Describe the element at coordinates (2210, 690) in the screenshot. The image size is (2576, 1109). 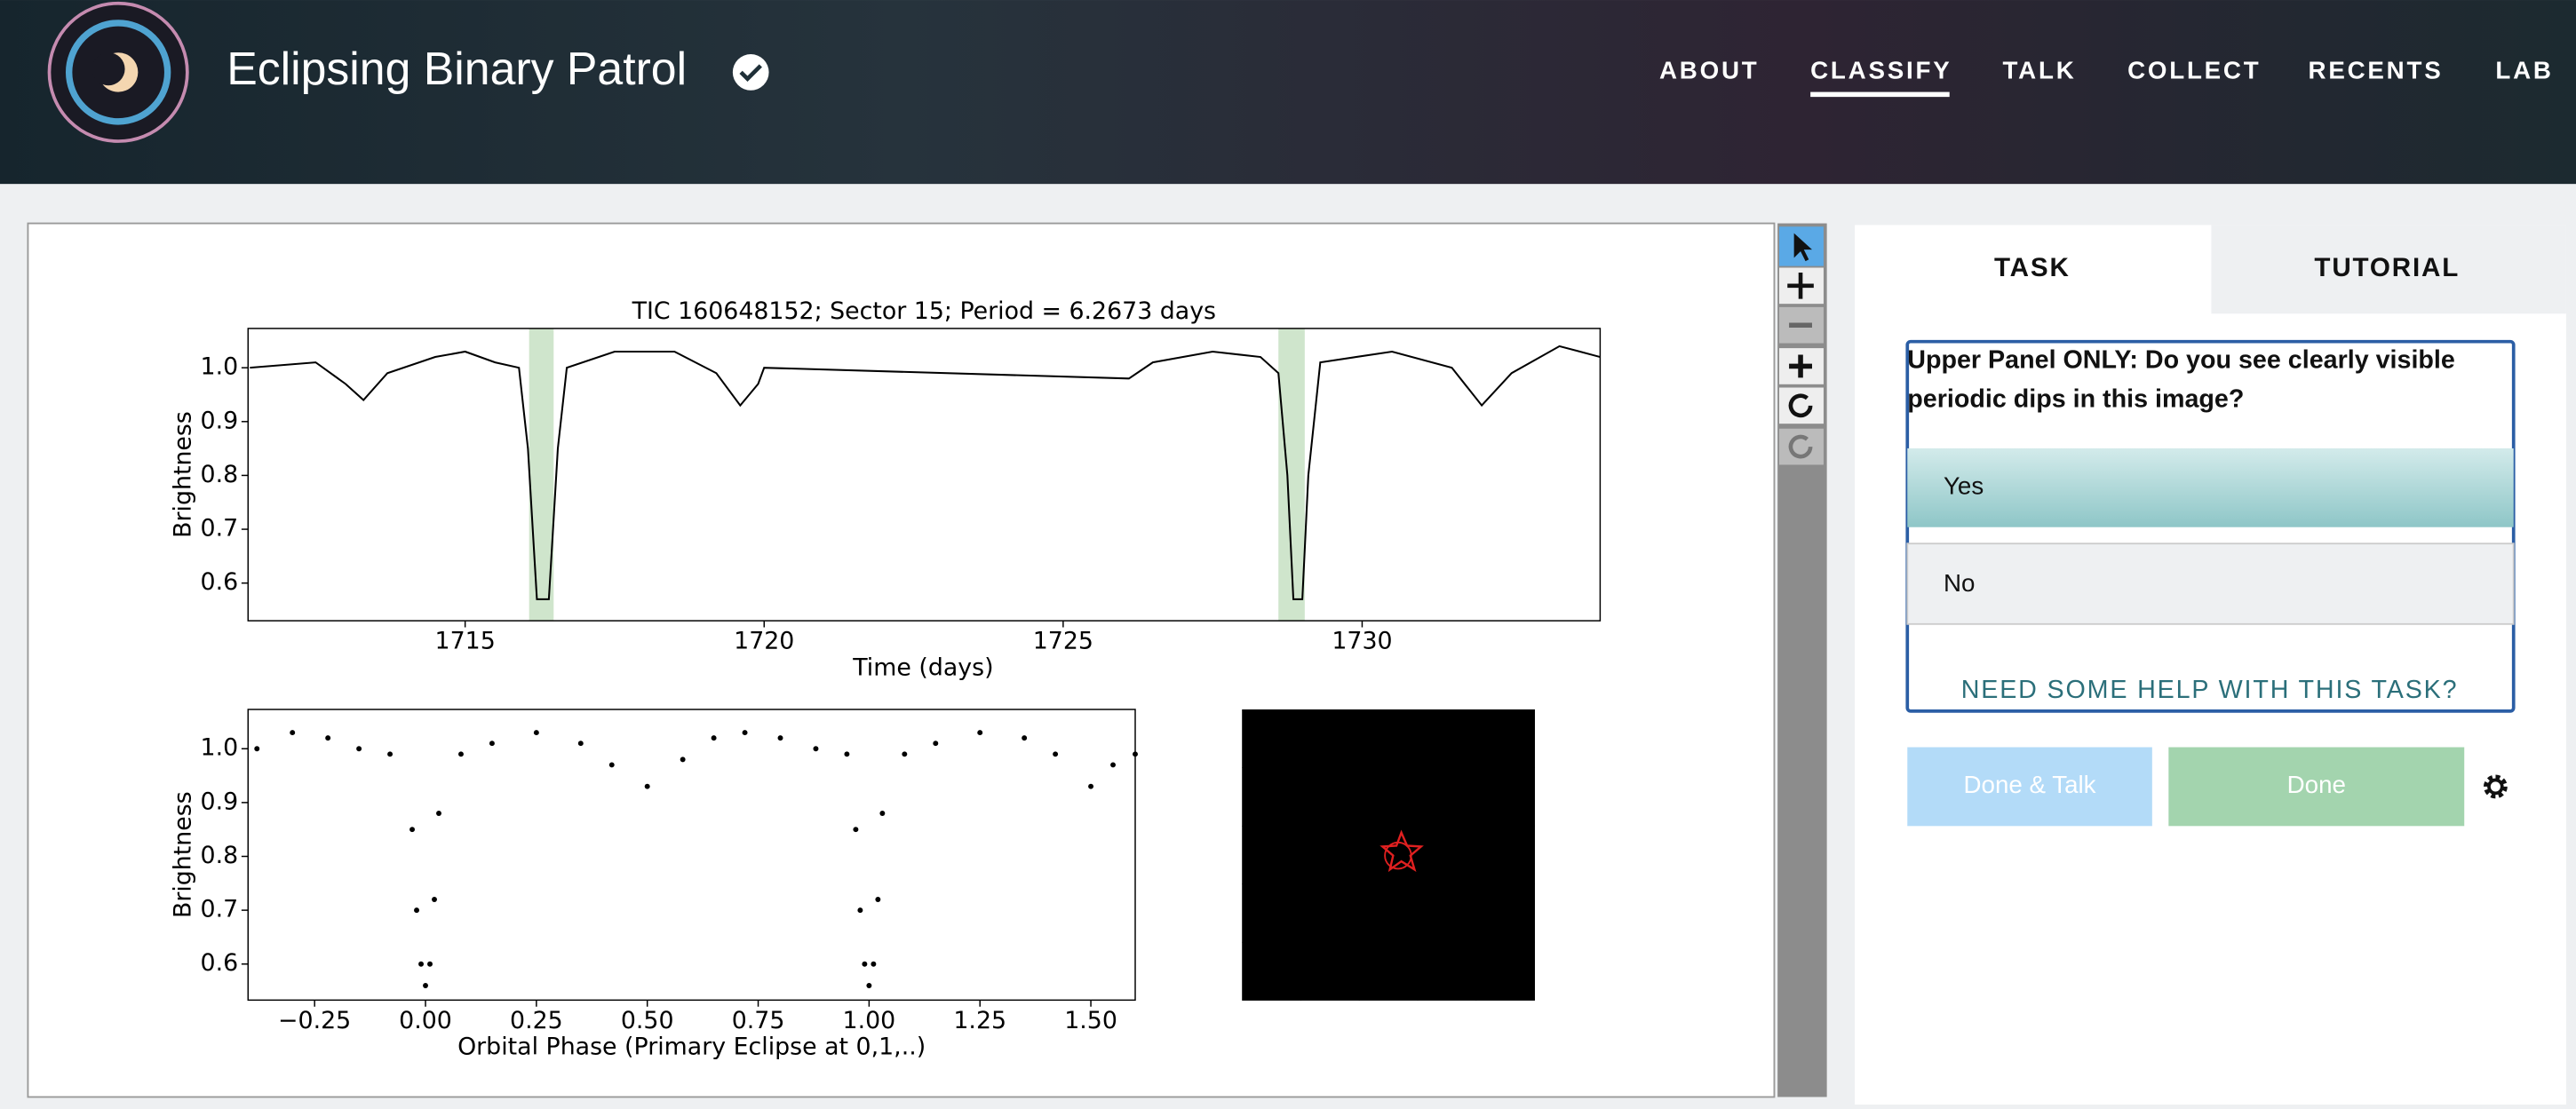
I see `help-link: NEED SOME HELP WITH THIS TASK?` at that location.